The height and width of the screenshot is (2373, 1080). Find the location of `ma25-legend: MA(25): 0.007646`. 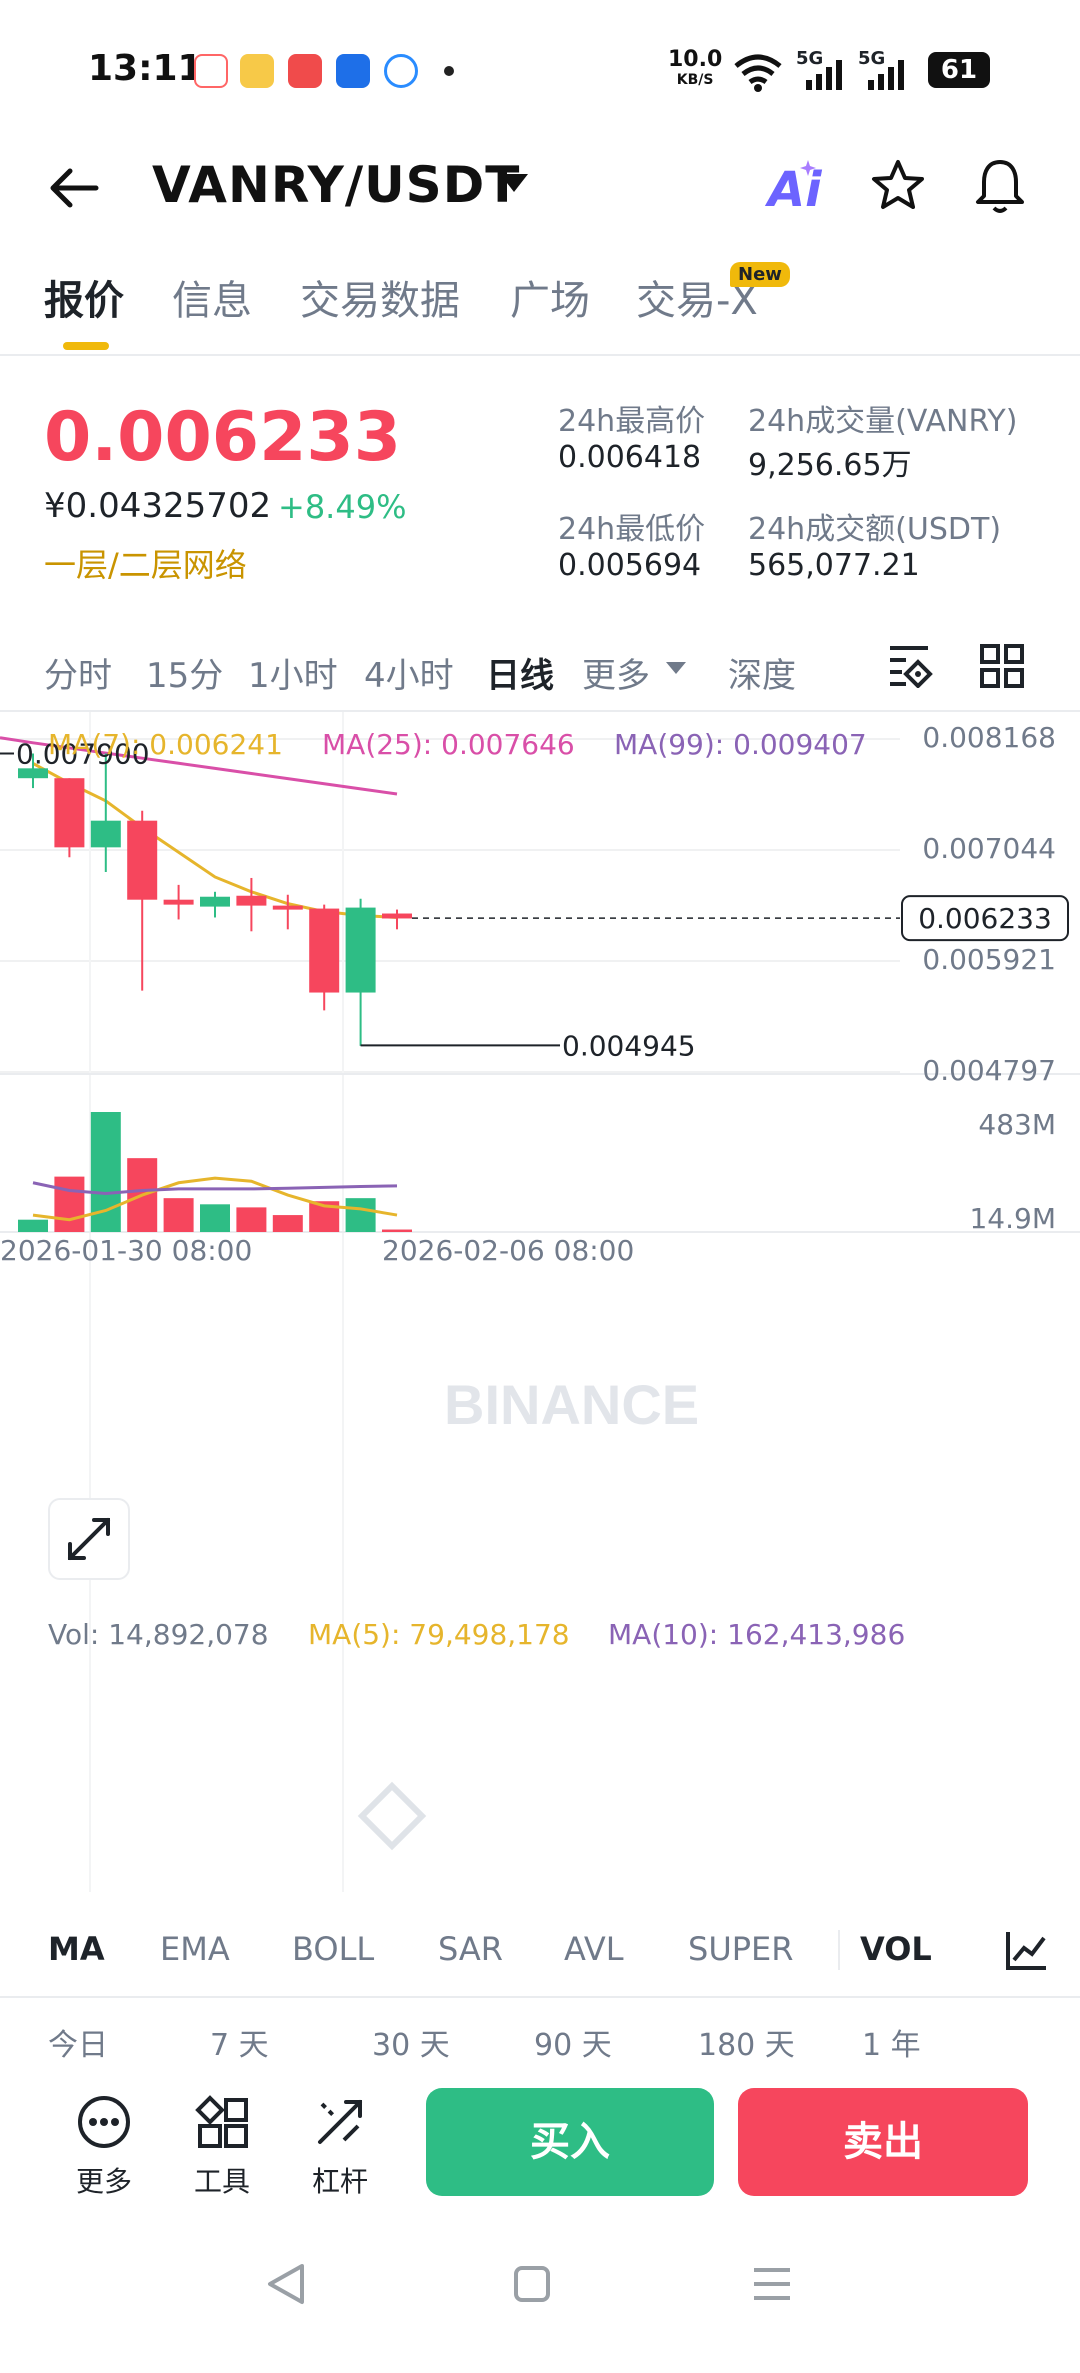

ma25-legend: MA(25): 0.007646 is located at coordinates (448, 744).